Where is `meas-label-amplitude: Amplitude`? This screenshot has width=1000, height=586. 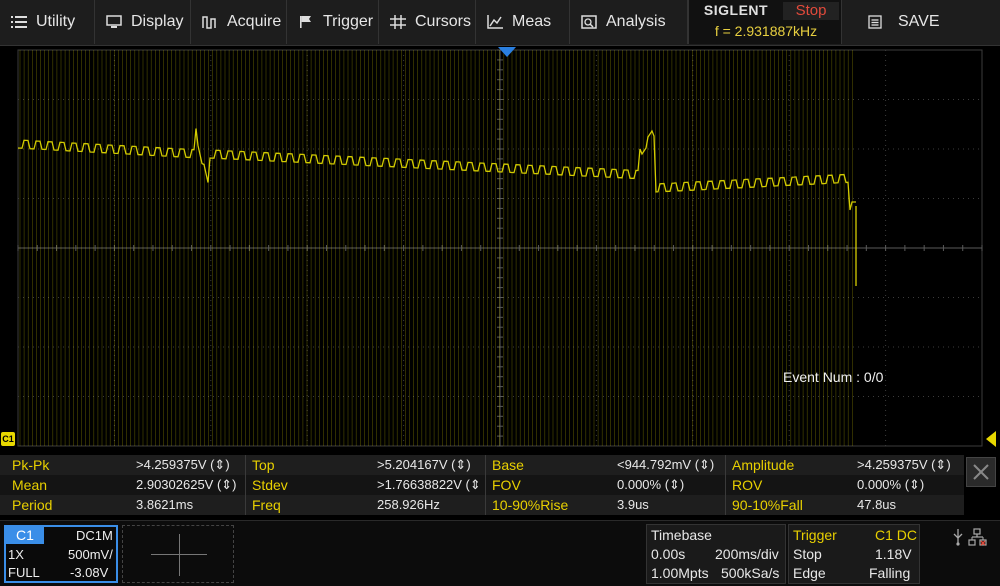
meas-label-amplitude: Amplitude is located at coordinates (763, 465).